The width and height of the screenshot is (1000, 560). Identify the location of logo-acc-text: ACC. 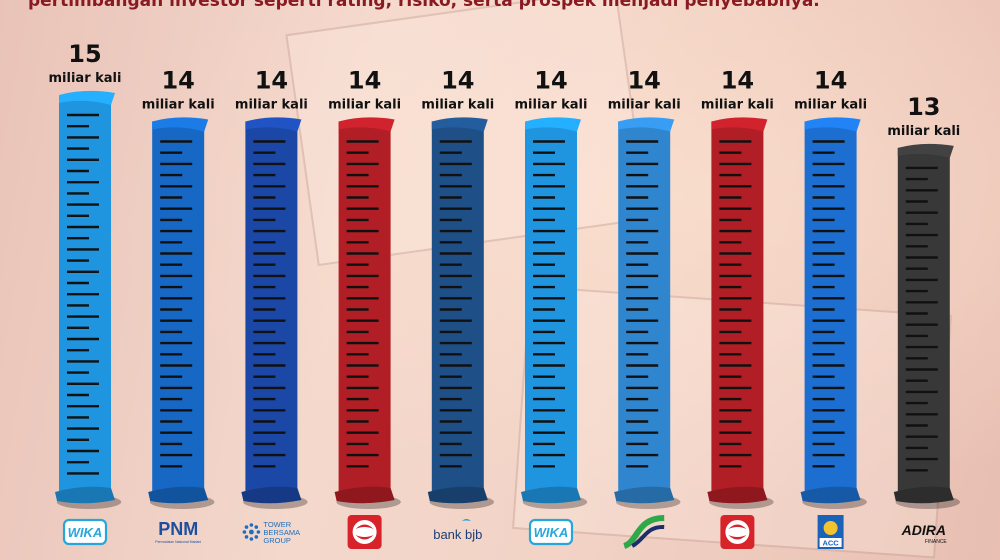
(830, 543).